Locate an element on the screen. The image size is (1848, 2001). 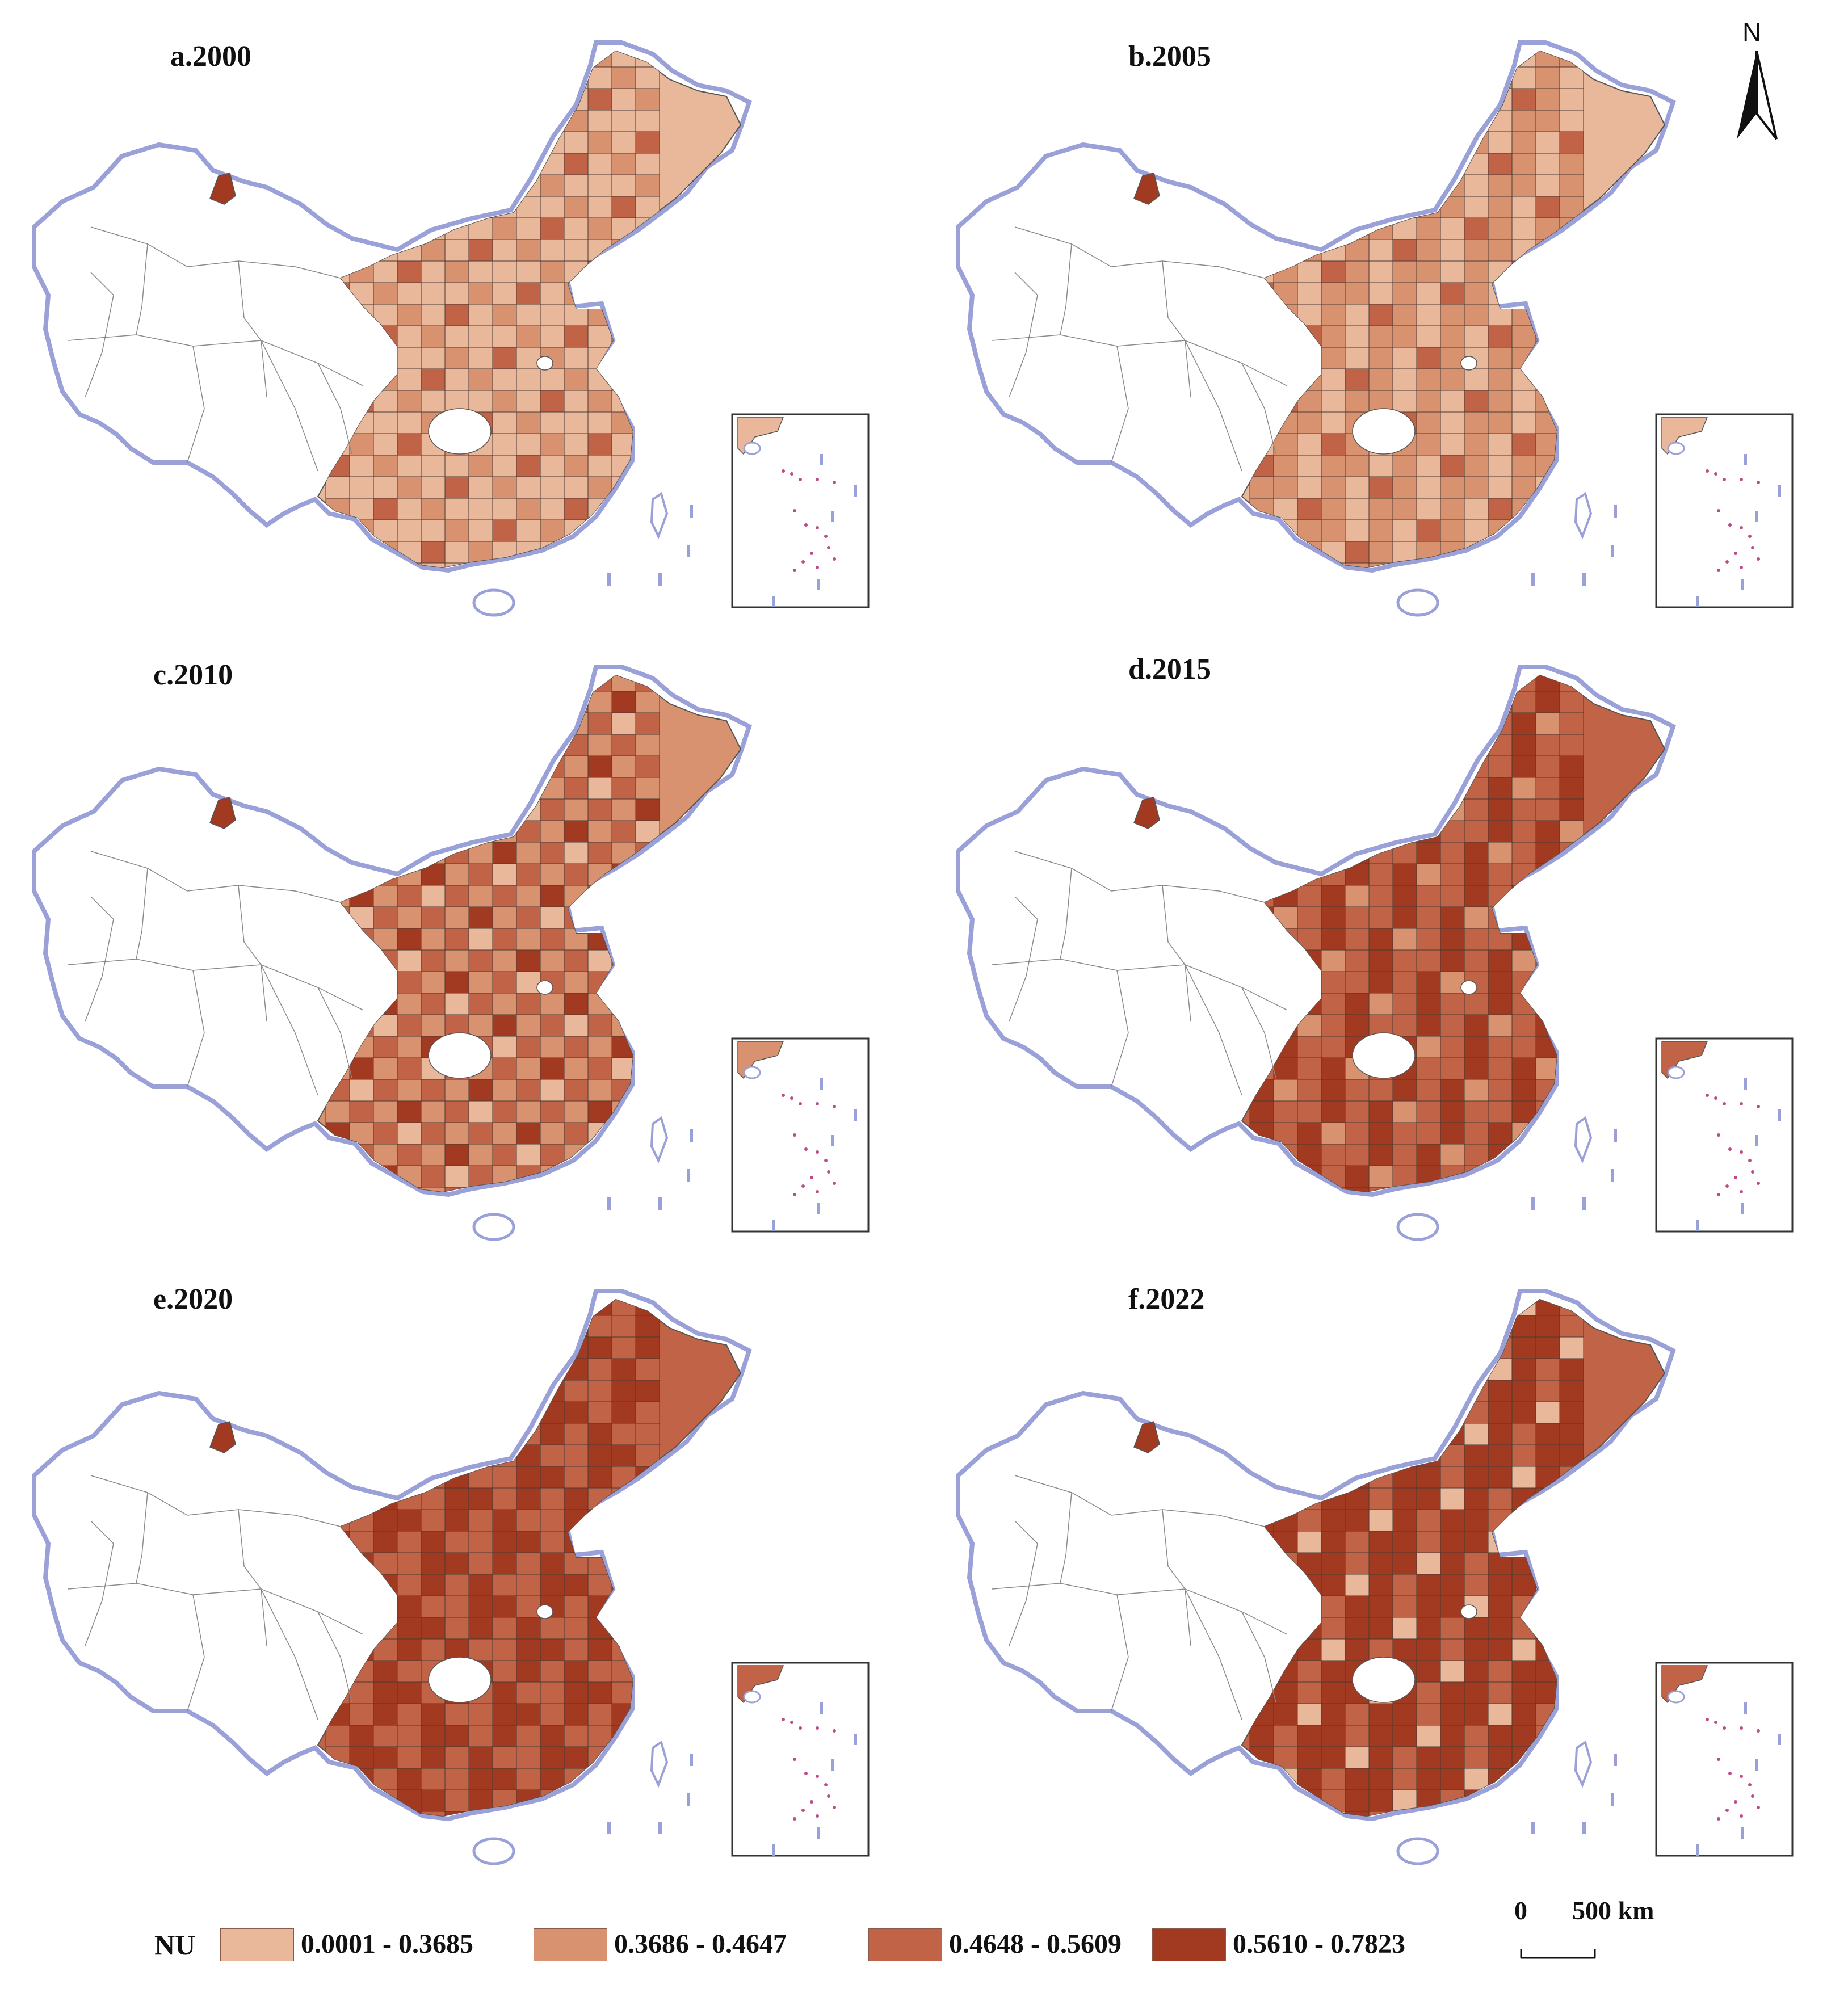
hainan-island is located at coordinates (1417, 1851).